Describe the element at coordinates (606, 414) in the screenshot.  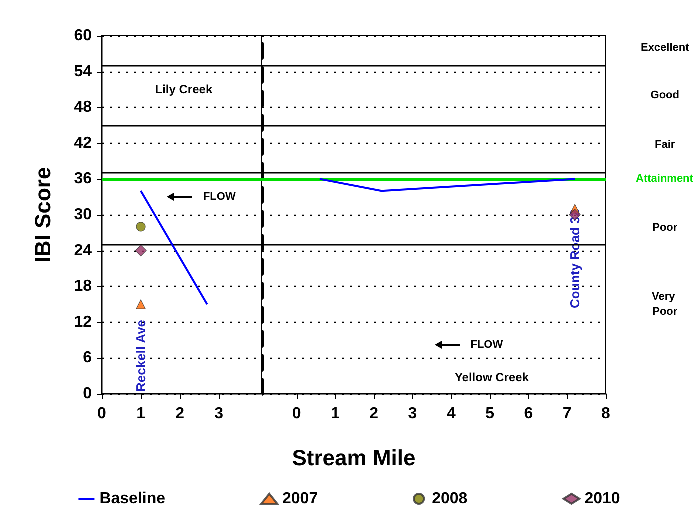
I see `x-tick-label: 8` at that location.